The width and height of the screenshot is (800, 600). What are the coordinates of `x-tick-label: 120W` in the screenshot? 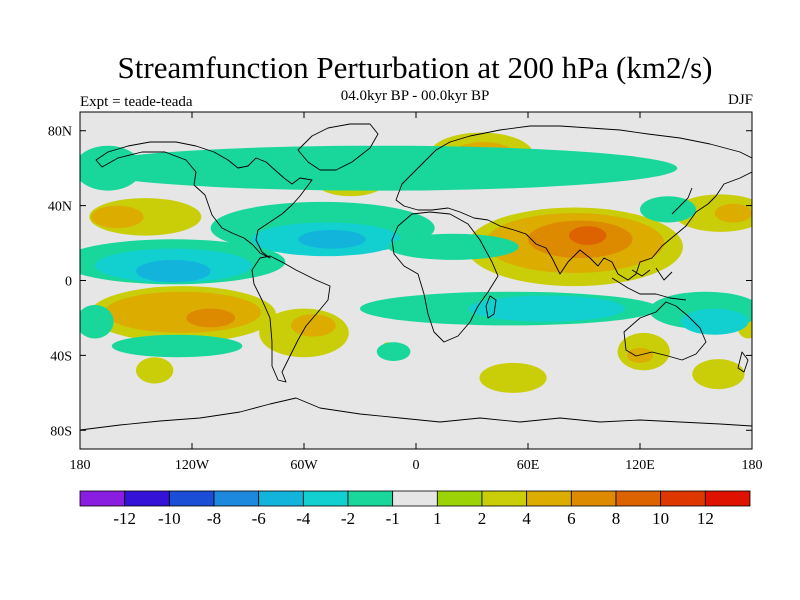 It's located at (192, 465).